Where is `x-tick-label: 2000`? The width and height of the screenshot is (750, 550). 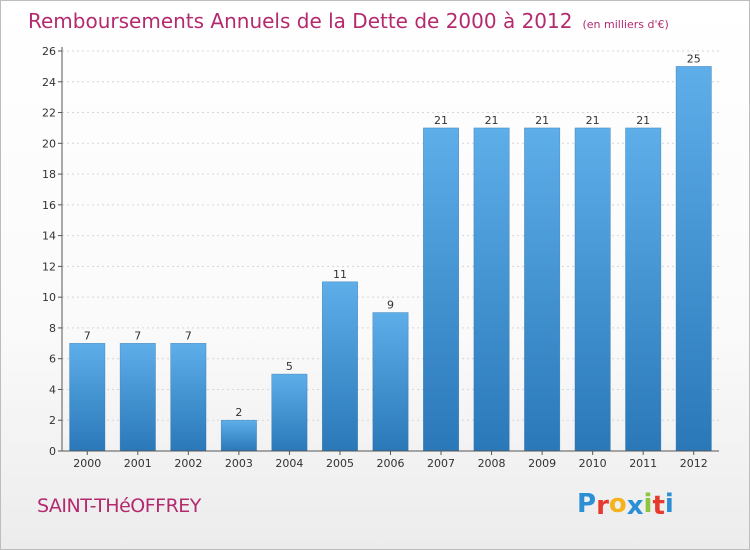 x-tick-label: 2000 is located at coordinates (87, 463).